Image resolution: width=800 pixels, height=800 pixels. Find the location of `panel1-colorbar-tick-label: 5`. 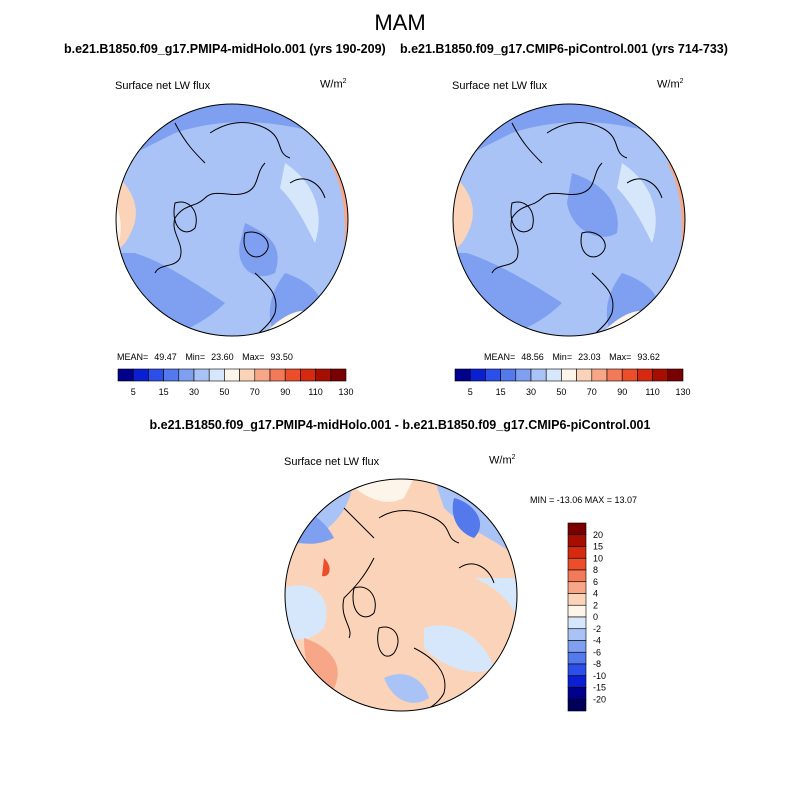

panel1-colorbar-tick-label: 5 is located at coordinates (133, 392).